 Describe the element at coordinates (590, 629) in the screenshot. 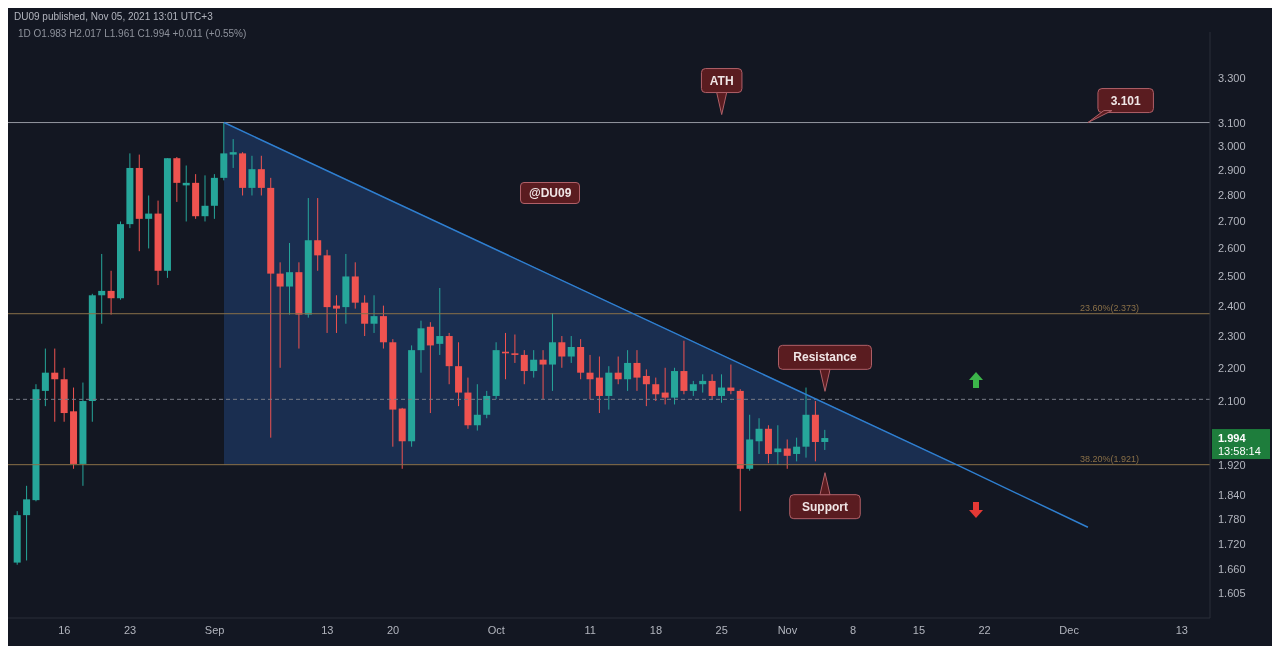

I see `x-tick-label: 11` at that location.